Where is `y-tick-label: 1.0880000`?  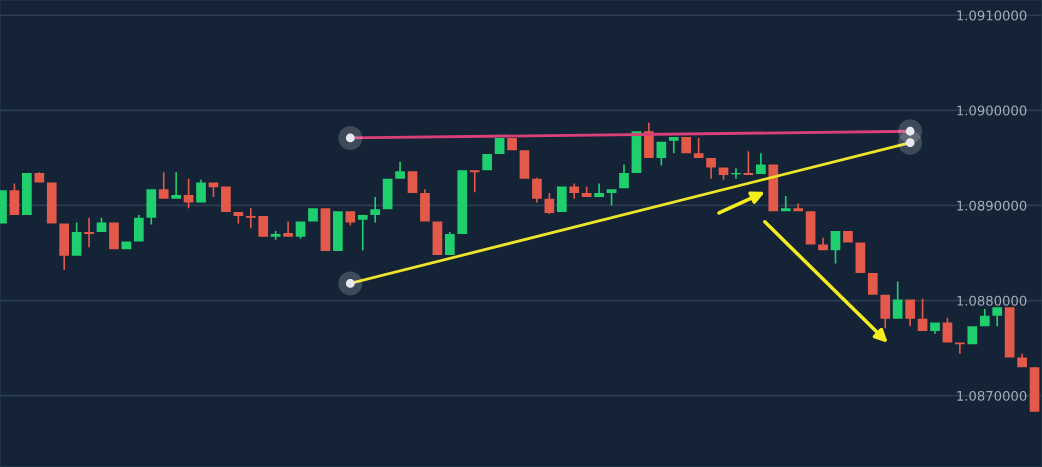
y-tick-label: 1.0880000 is located at coordinates (992, 300).